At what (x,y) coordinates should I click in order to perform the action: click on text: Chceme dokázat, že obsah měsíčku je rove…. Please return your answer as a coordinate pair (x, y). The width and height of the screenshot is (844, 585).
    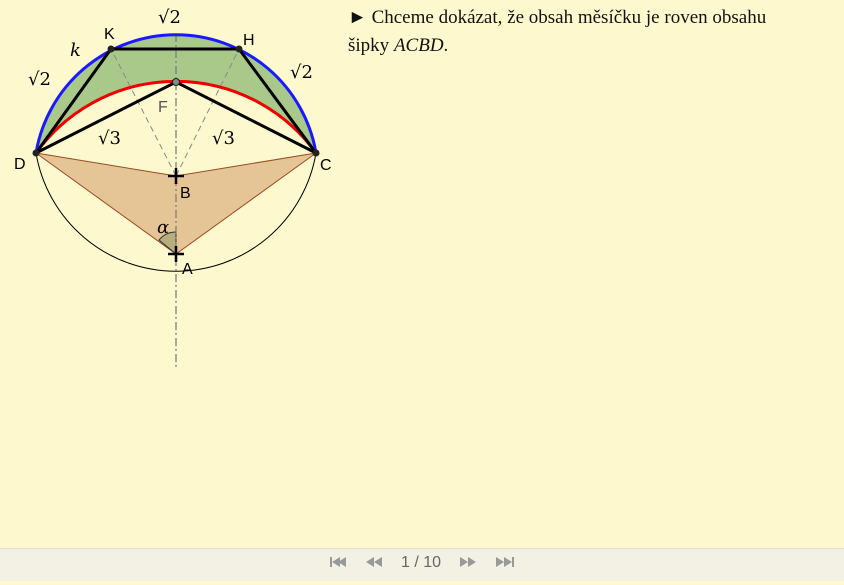
    Looking at the image, I should click on (557, 31).